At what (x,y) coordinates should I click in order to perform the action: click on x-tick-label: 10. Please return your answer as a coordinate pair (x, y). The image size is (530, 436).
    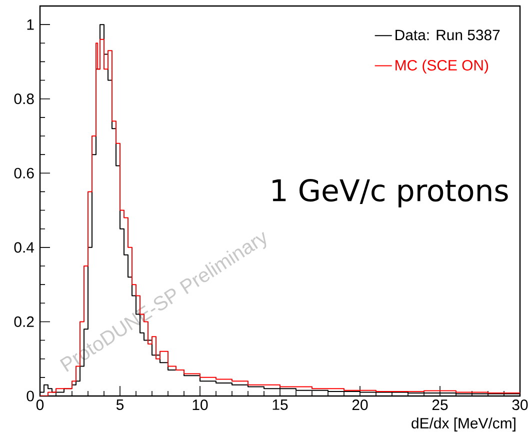
    Looking at the image, I should click on (200, 405).